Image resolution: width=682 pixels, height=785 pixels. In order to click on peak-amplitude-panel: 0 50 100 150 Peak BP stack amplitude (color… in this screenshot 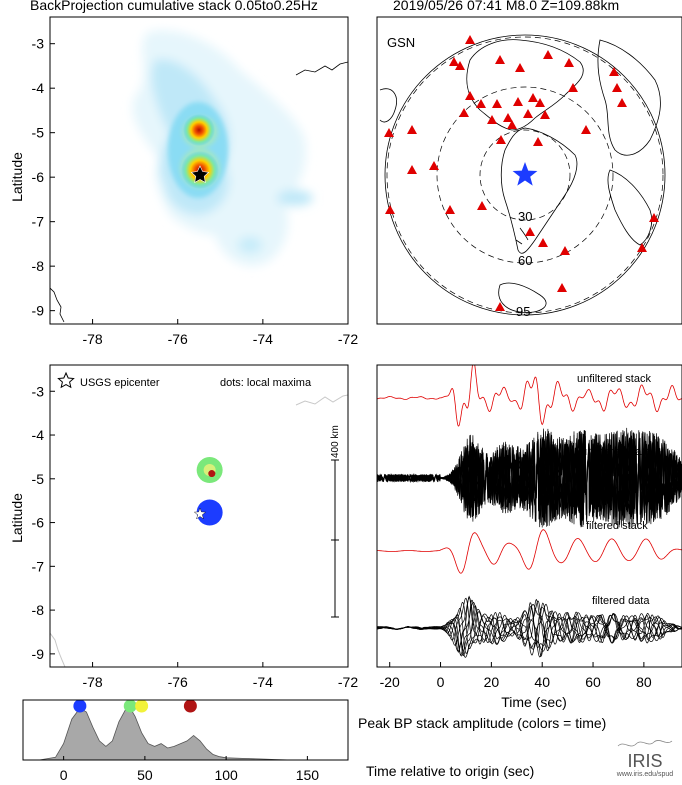, I will do `click(314, 741)`.